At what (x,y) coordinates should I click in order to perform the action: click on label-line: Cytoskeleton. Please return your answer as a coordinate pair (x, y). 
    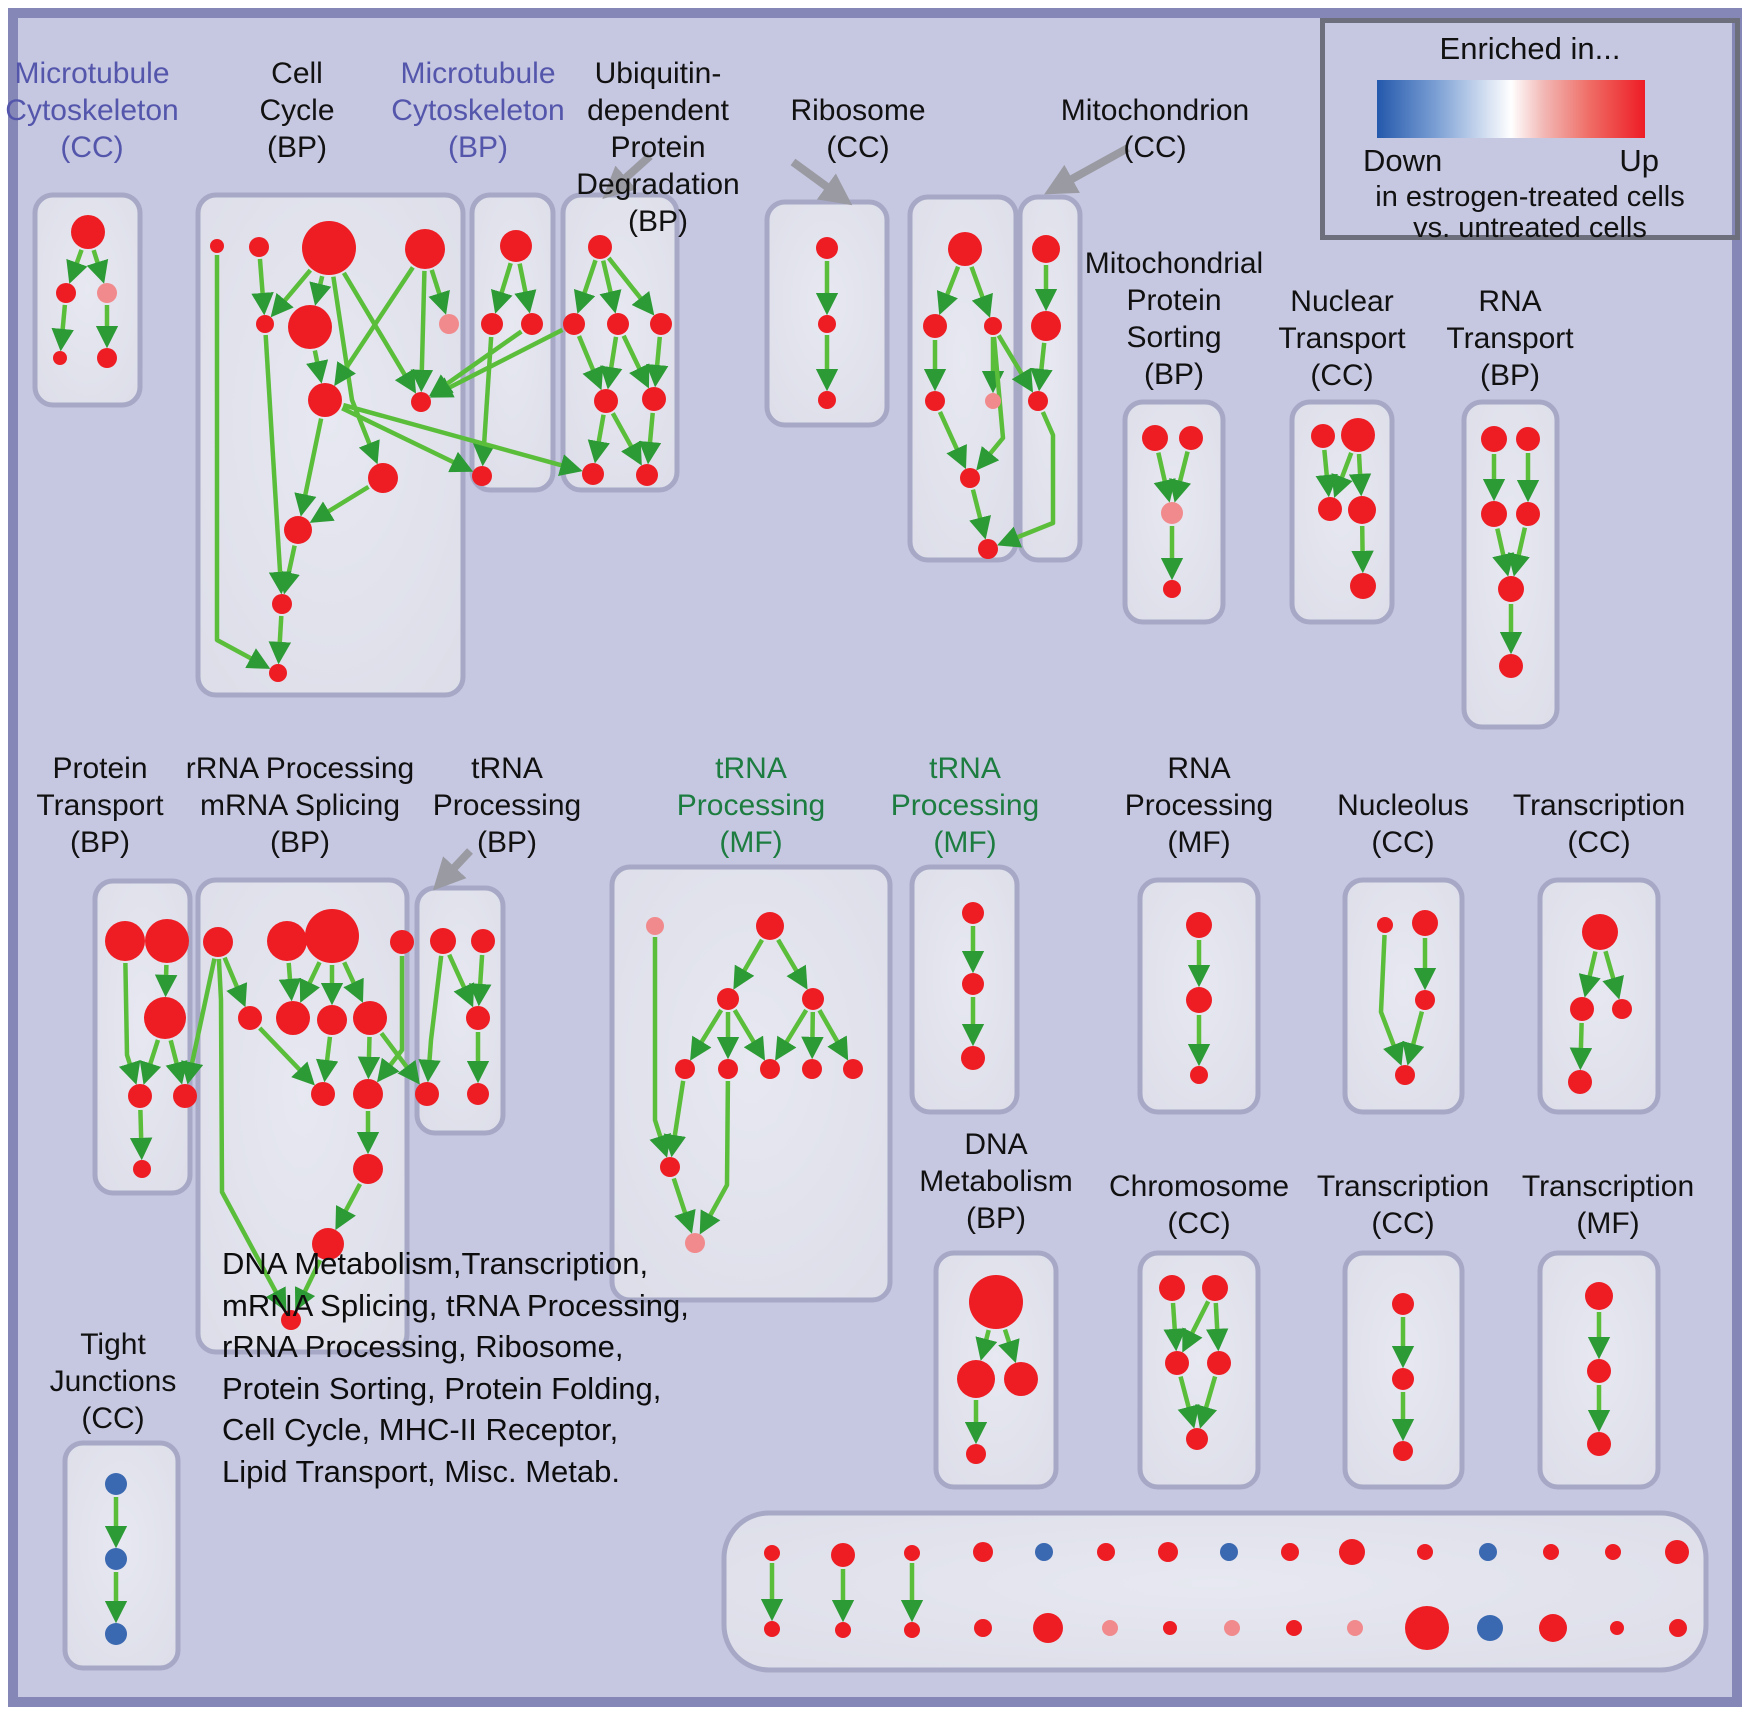
    Looking at the image, I should click on (478, 110).